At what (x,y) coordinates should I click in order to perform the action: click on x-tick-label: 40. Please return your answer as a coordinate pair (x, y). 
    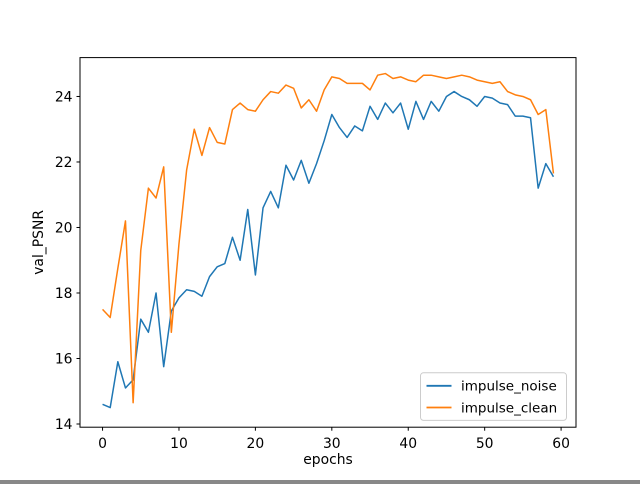
    Looking at the image, I should click on (408, 444).